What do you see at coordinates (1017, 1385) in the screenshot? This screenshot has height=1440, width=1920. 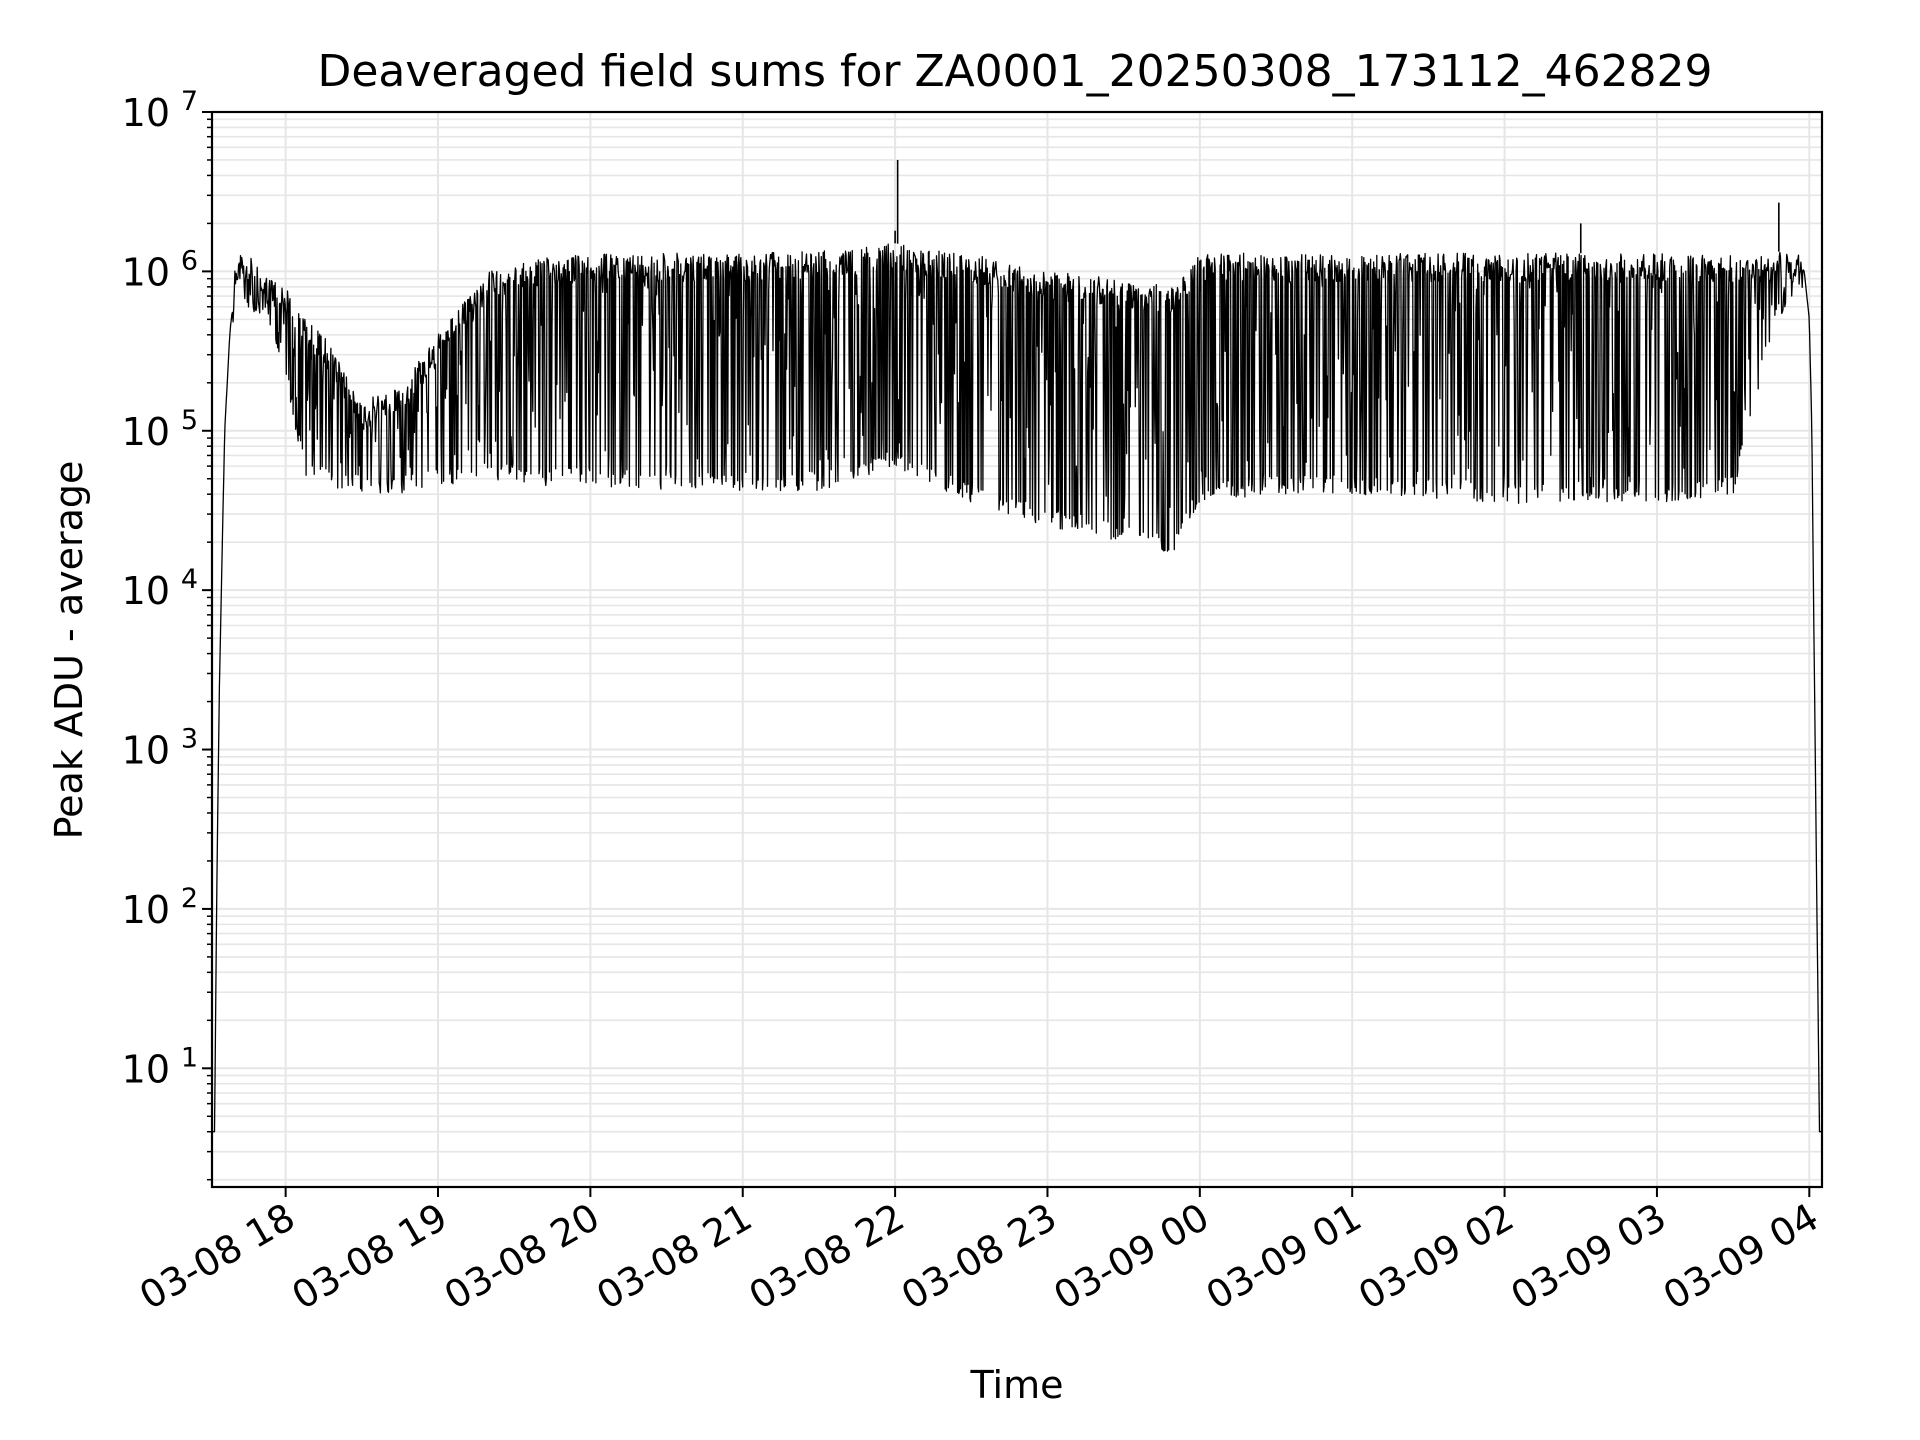 I see `x-axis-label: Time` at bounding box center [1017, 1385].